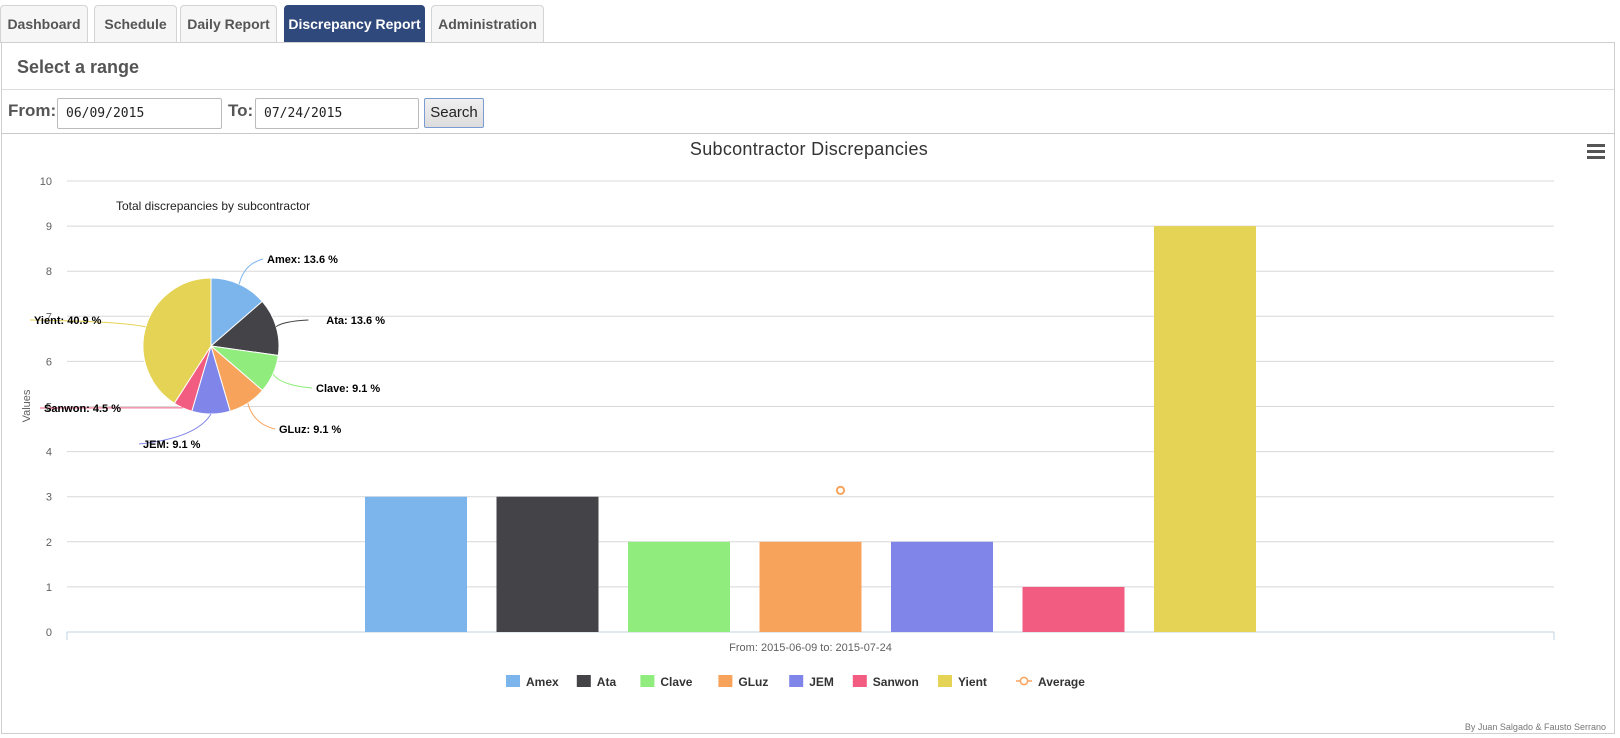 The height and width of the screenshot is (738, 1620). What do you see at coordinates (49, 543) in the screenshot?
I see `y-tick-label: 2` at bounding box center [49, 543].